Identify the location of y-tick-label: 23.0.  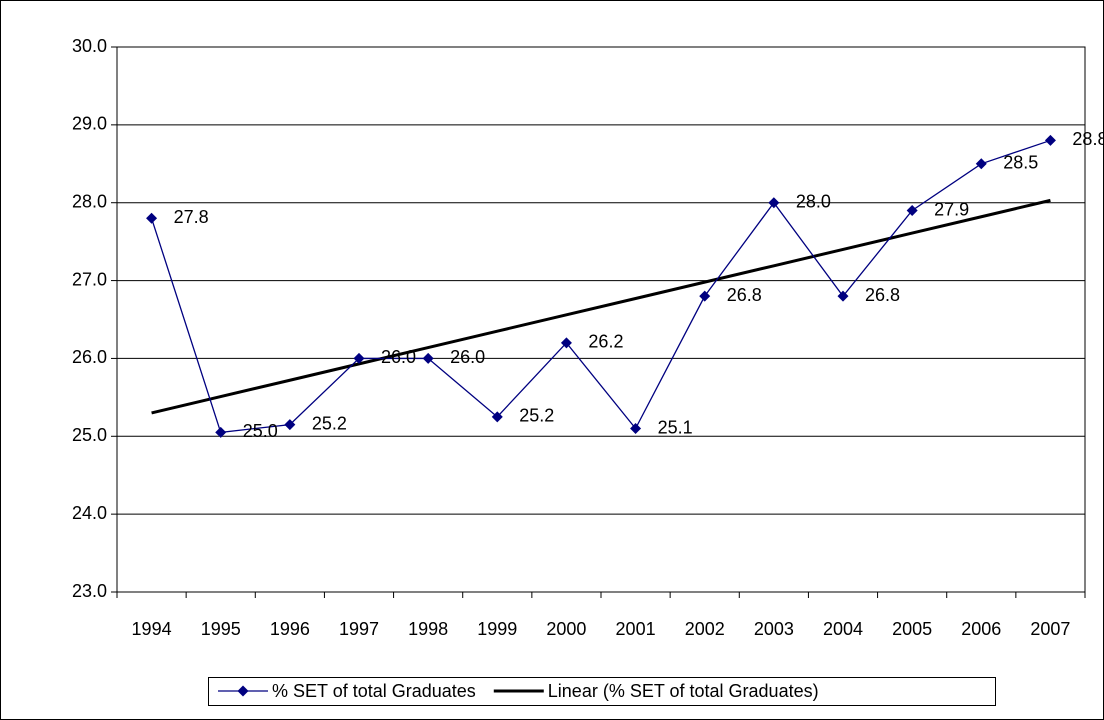
(89, 591).